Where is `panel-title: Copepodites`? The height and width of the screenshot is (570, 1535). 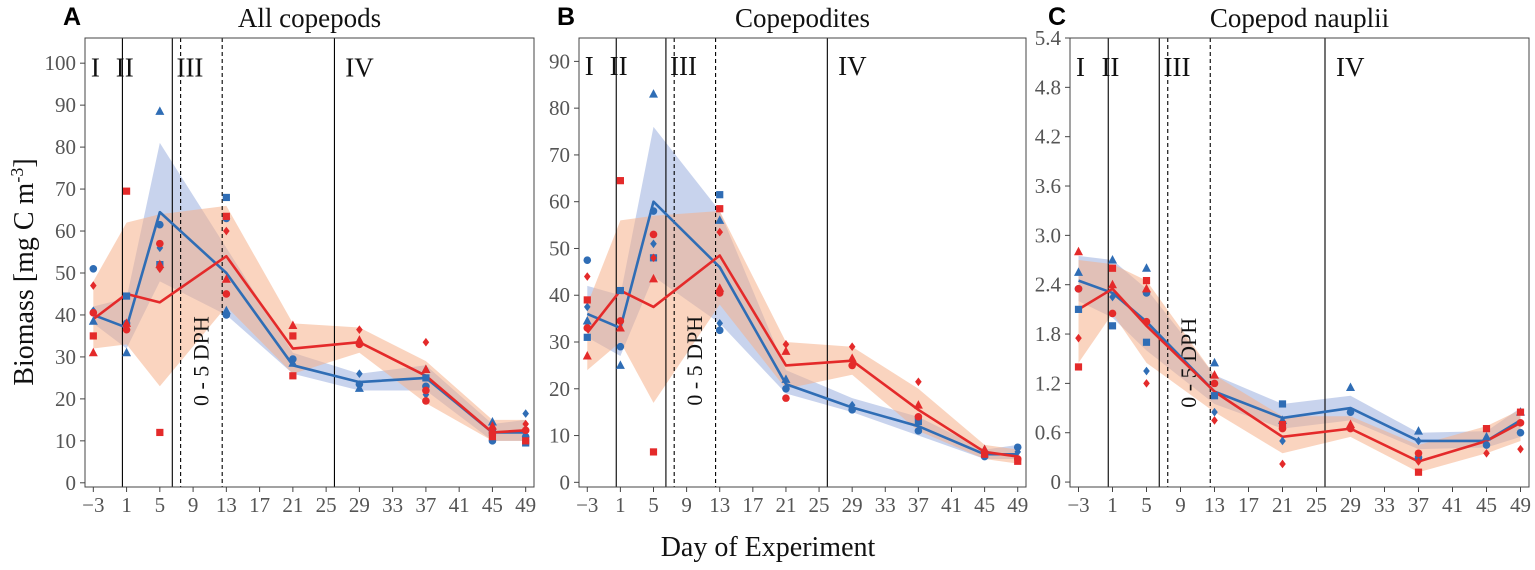
panel-title: Copepodites is located at coordinates (802, 18).